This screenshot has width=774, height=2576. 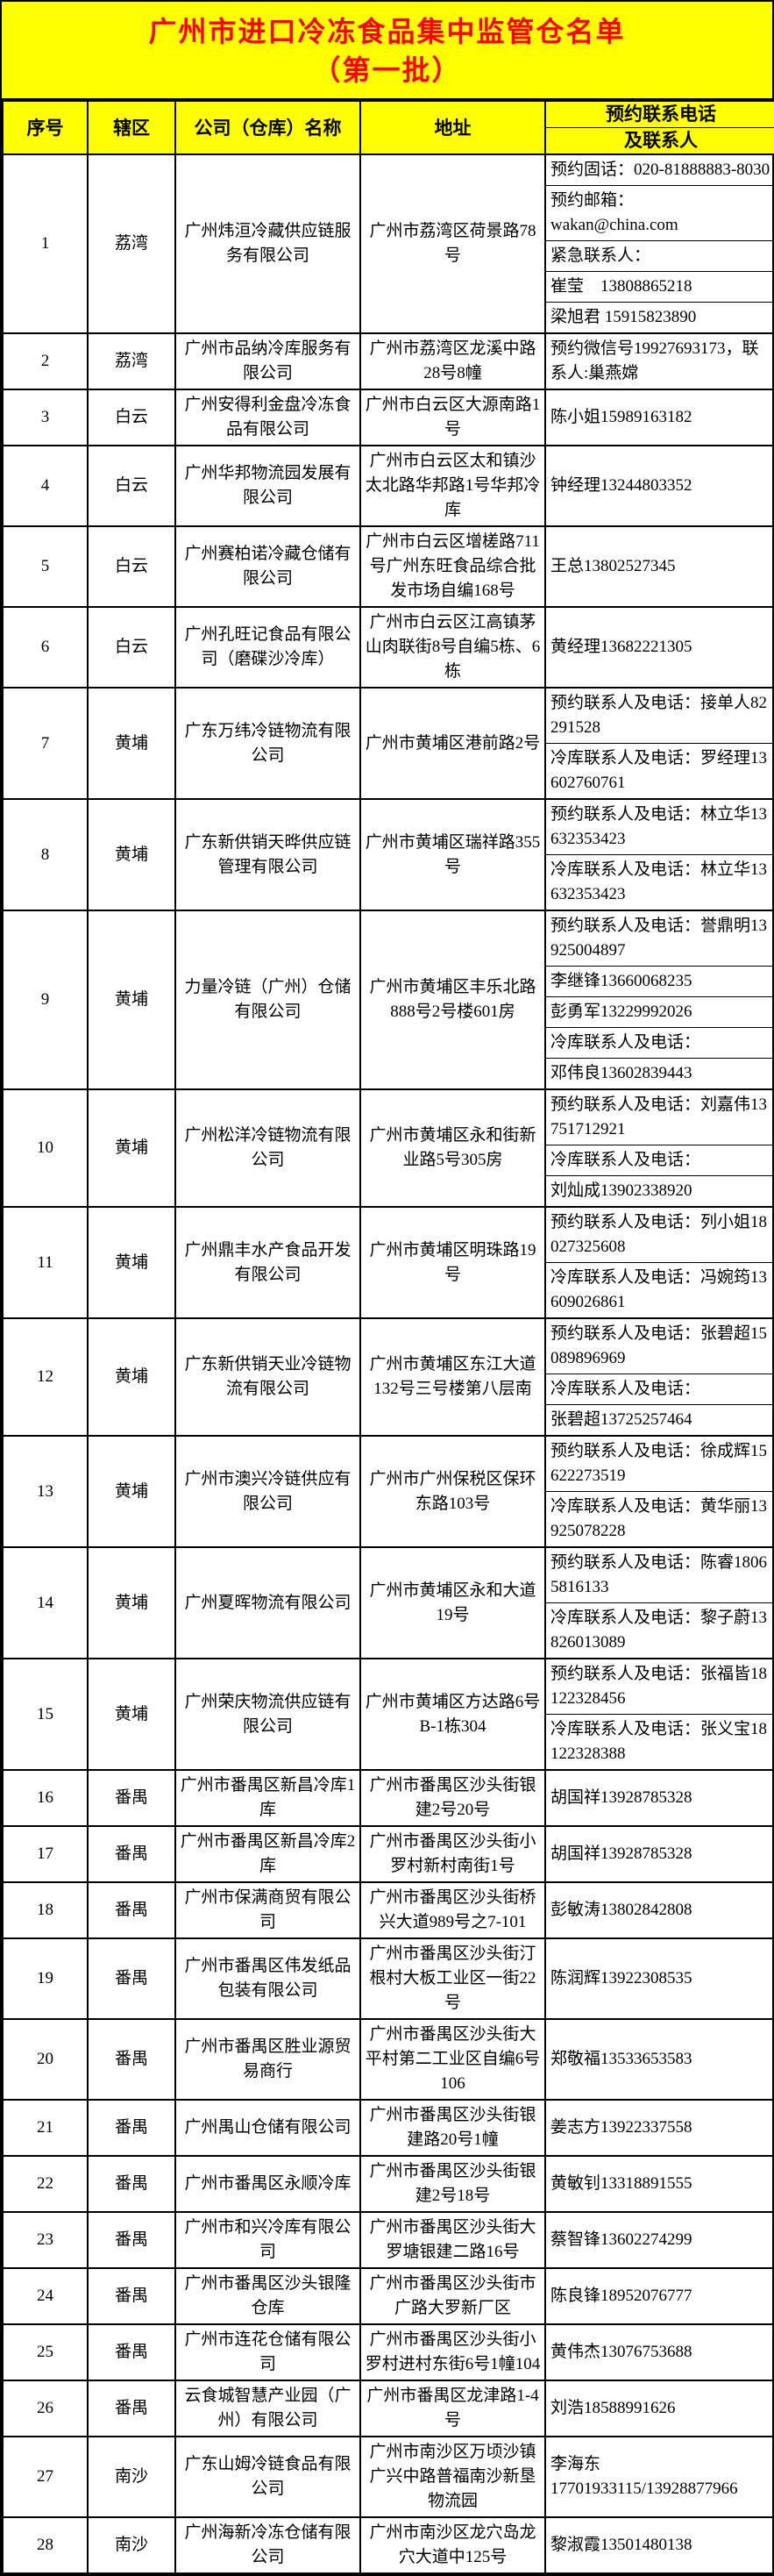 I want to click on cell-serial-number: 10, so click(x=45, y=1148).